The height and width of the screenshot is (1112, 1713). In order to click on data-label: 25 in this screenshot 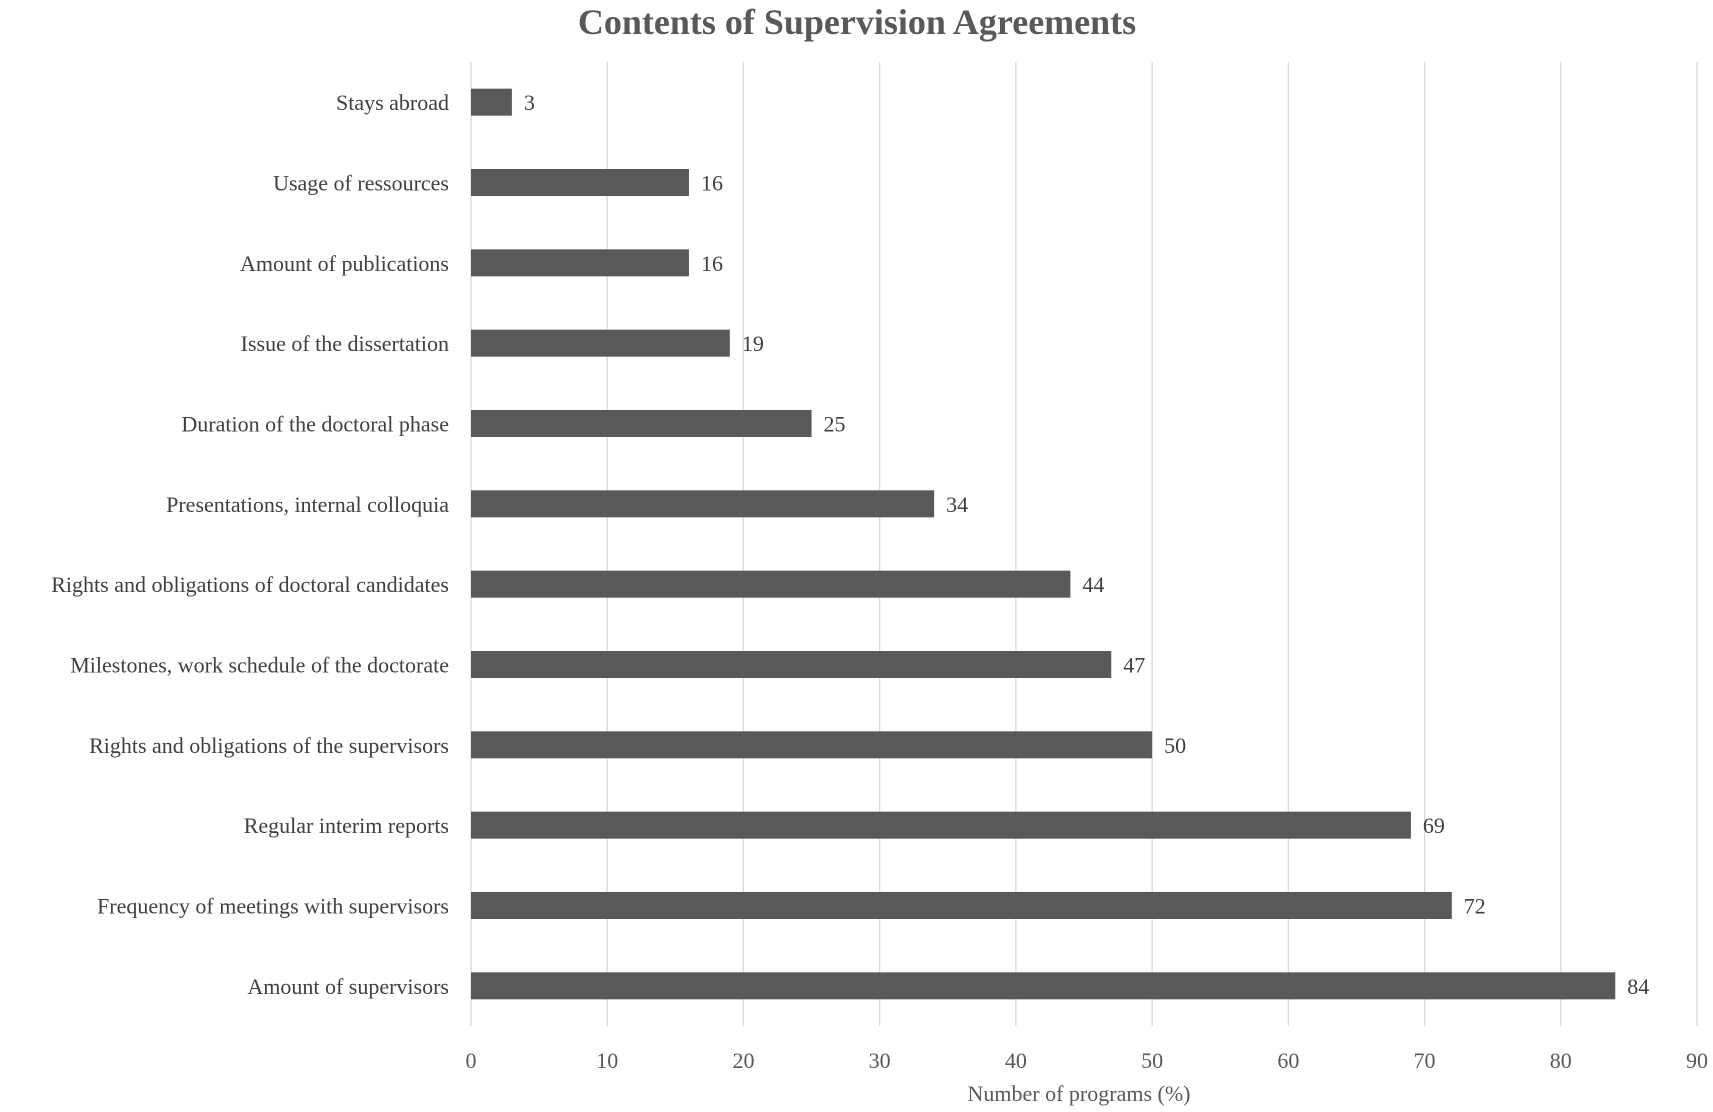, I will do `click(835, 424)`.